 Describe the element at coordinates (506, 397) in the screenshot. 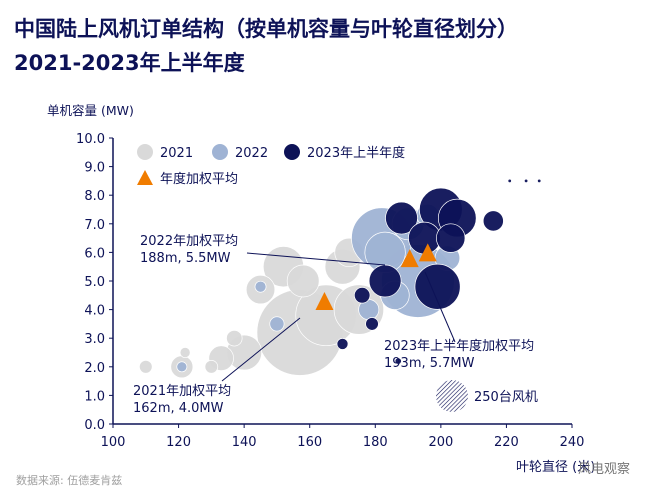

I see `size-legend-label: 250台风机` at that location.